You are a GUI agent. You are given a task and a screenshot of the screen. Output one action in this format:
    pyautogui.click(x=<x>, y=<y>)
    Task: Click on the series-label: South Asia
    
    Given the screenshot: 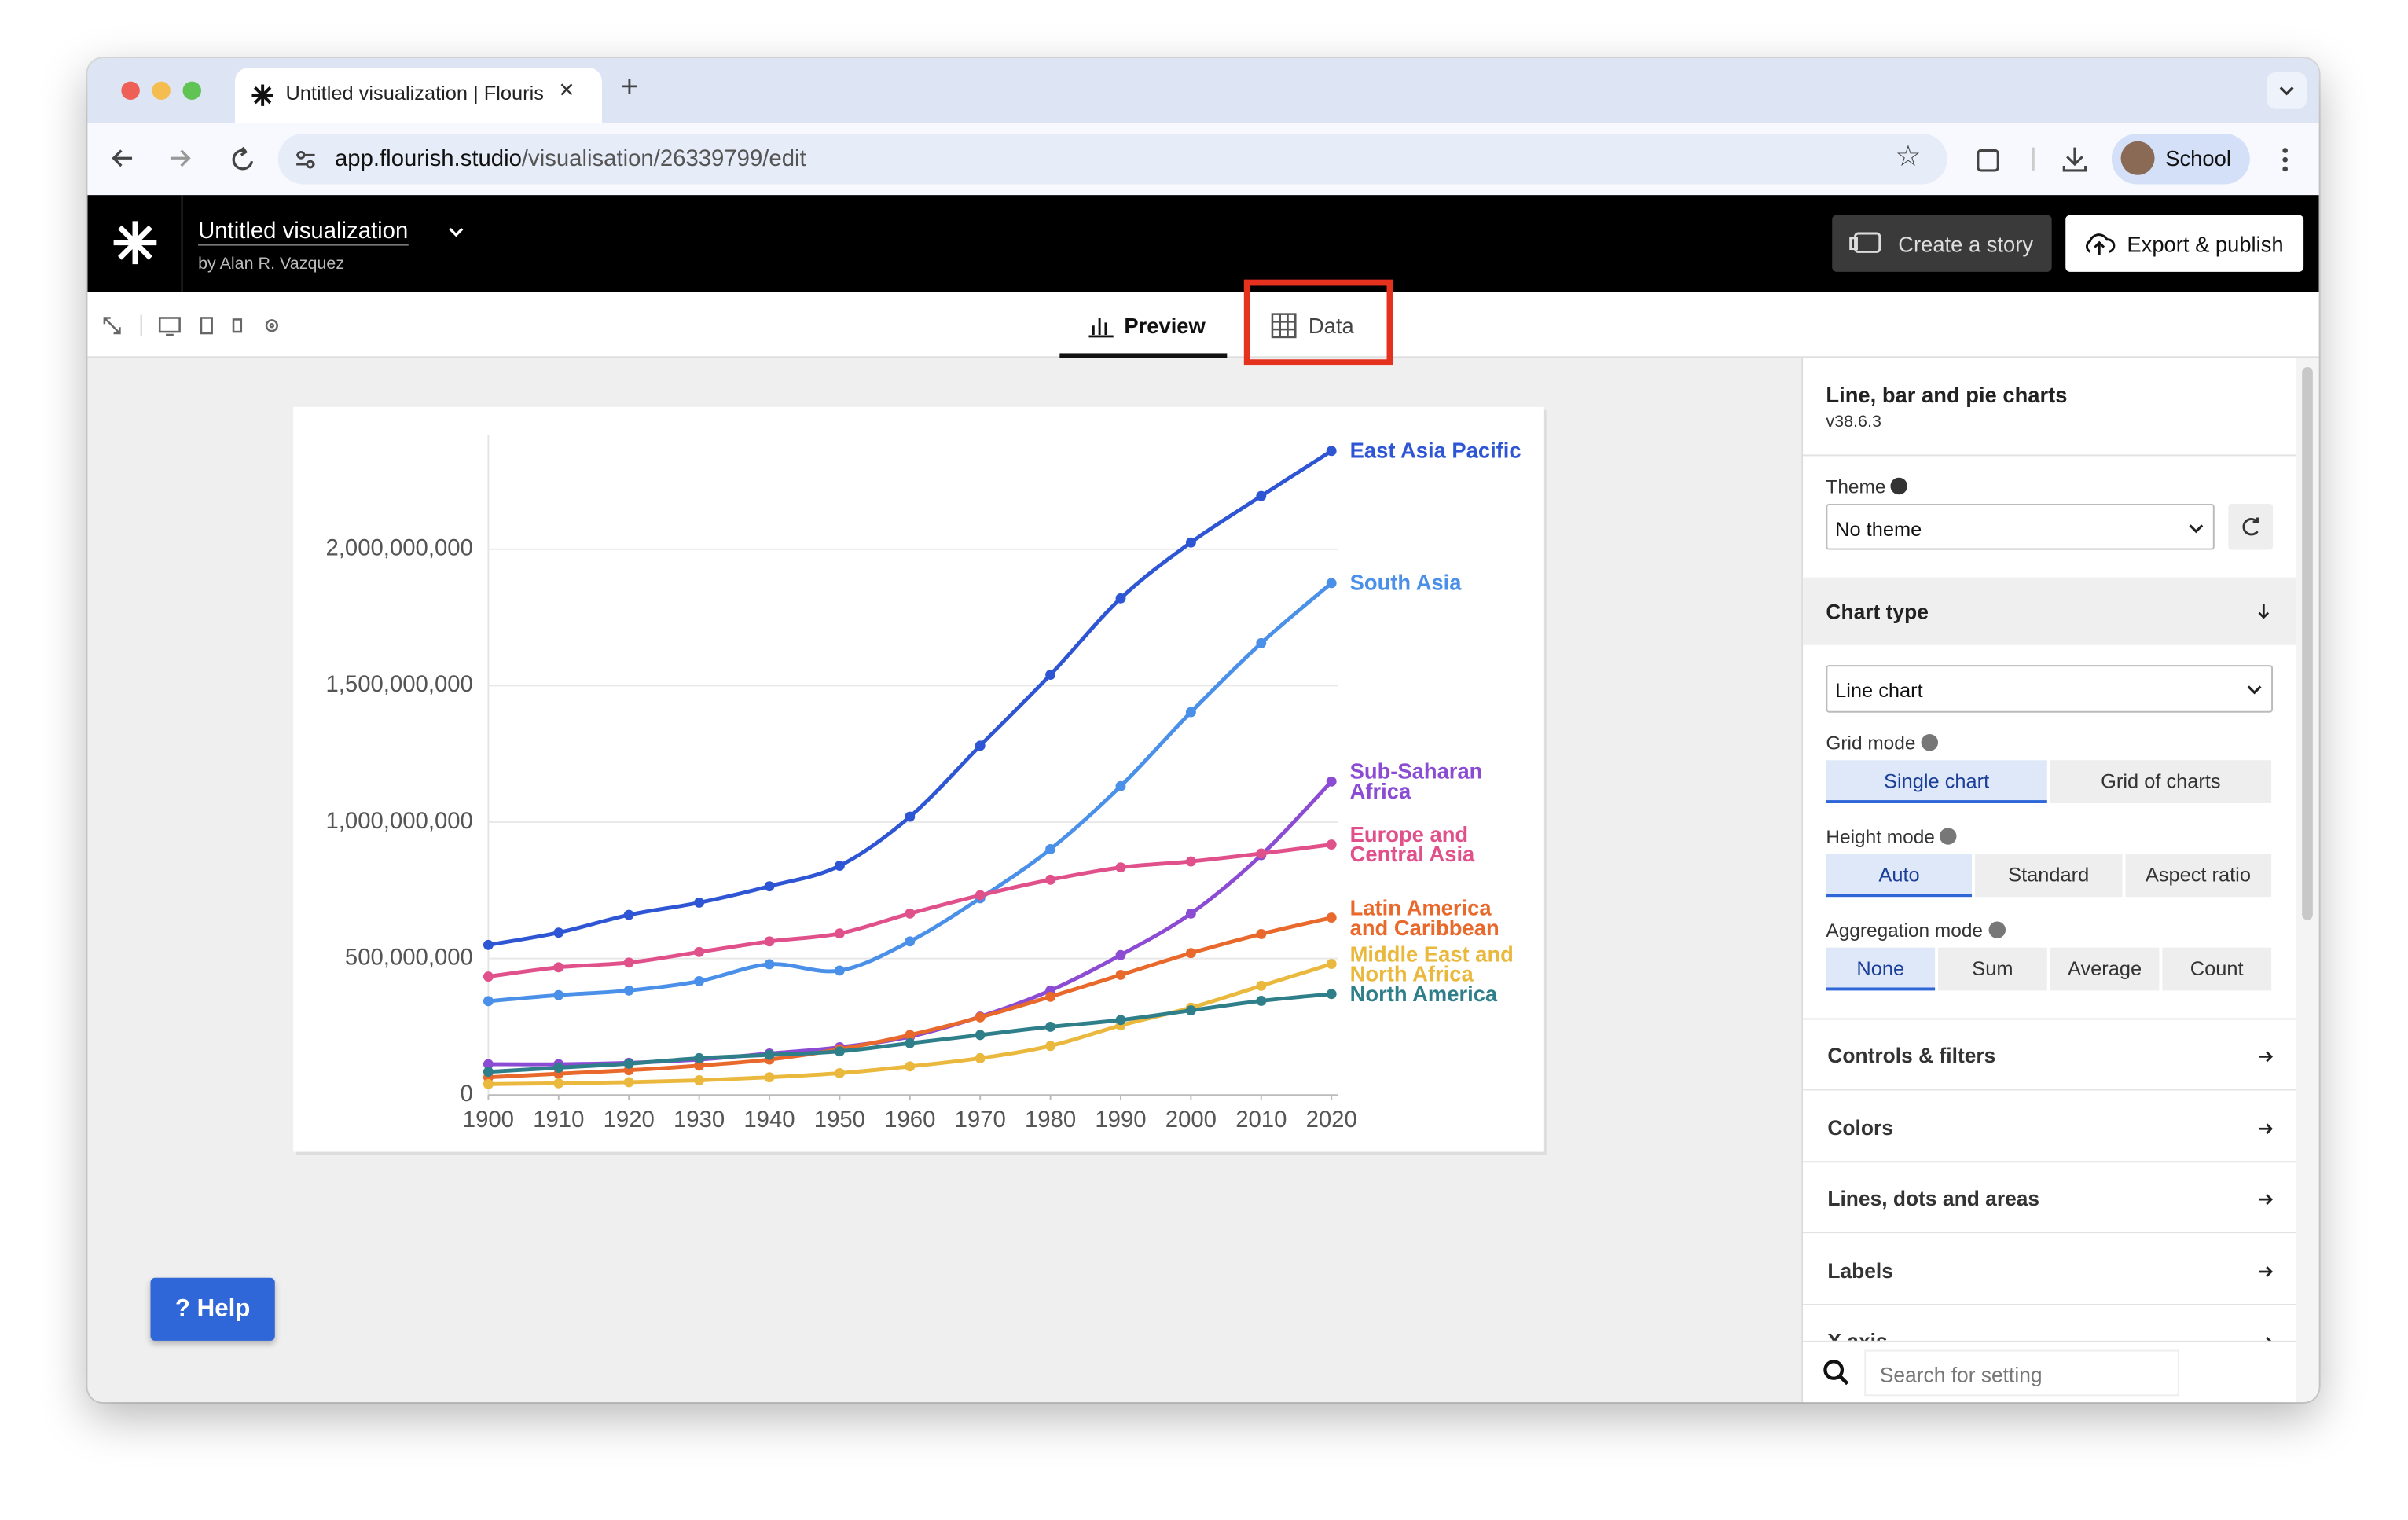 What is the action you would take?
    pyautogui.click(x=1405, y=582)
    